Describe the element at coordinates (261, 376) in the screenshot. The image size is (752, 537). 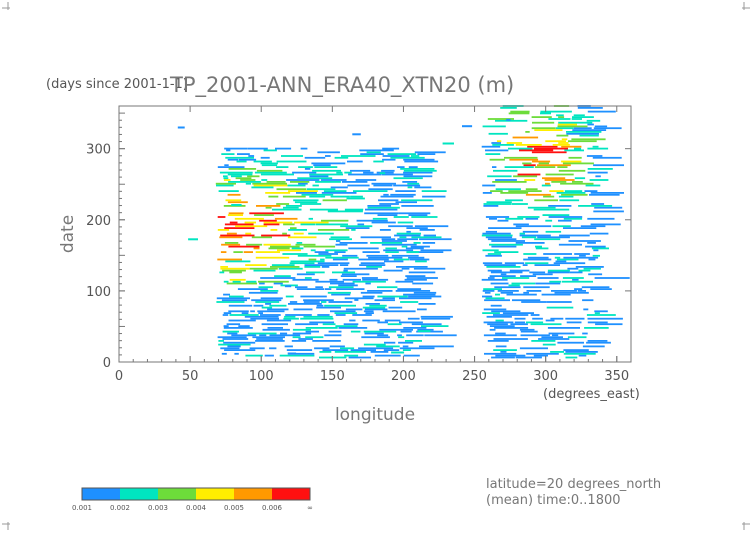
I see `x-tick-label: 100` at that location.